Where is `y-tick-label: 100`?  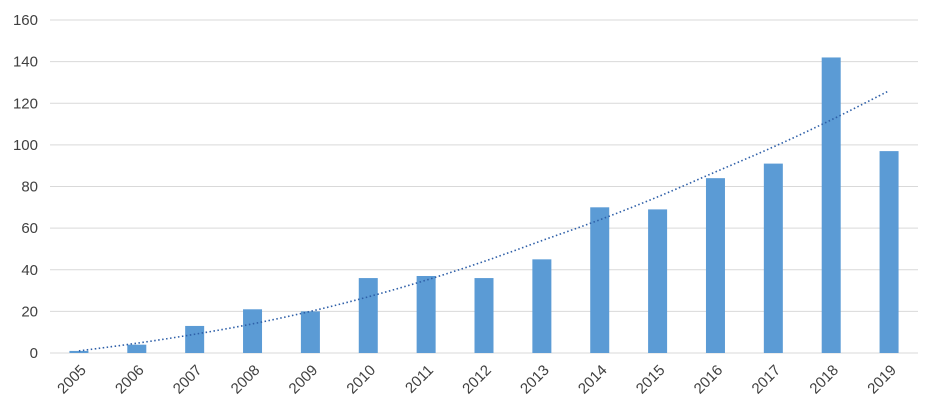 y-tick-label: 100 is located at coordinates (25, 145).